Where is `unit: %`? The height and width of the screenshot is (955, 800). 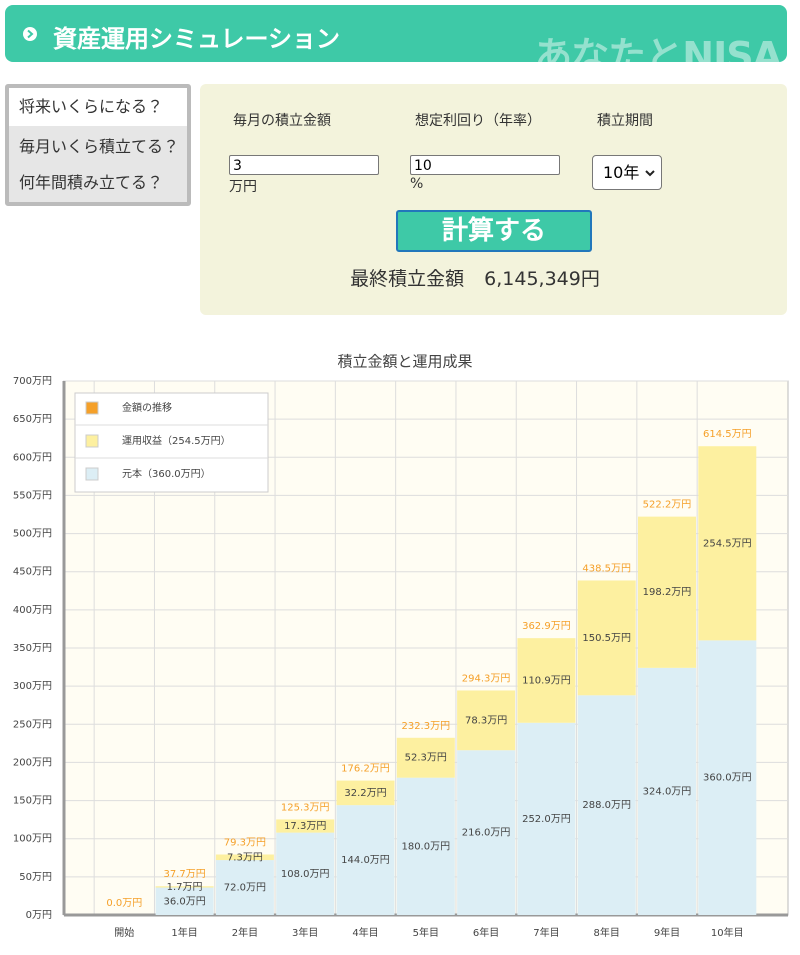
unit: % is located at coordinates (417, 184).